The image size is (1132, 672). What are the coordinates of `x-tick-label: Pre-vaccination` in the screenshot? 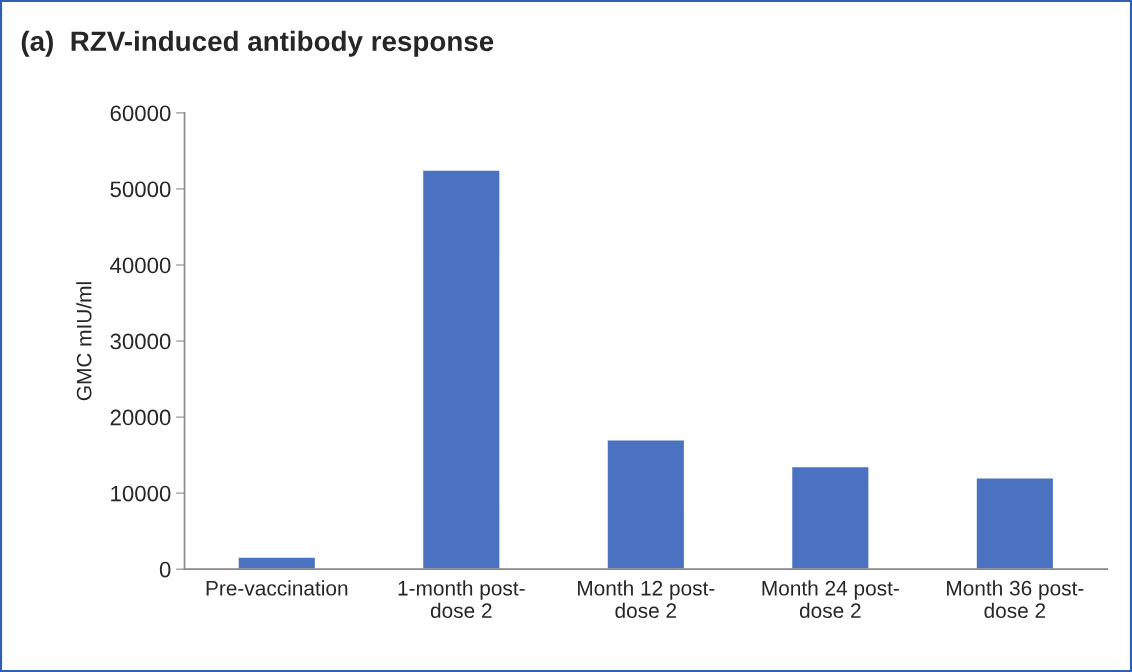 It's located at (277, 588).